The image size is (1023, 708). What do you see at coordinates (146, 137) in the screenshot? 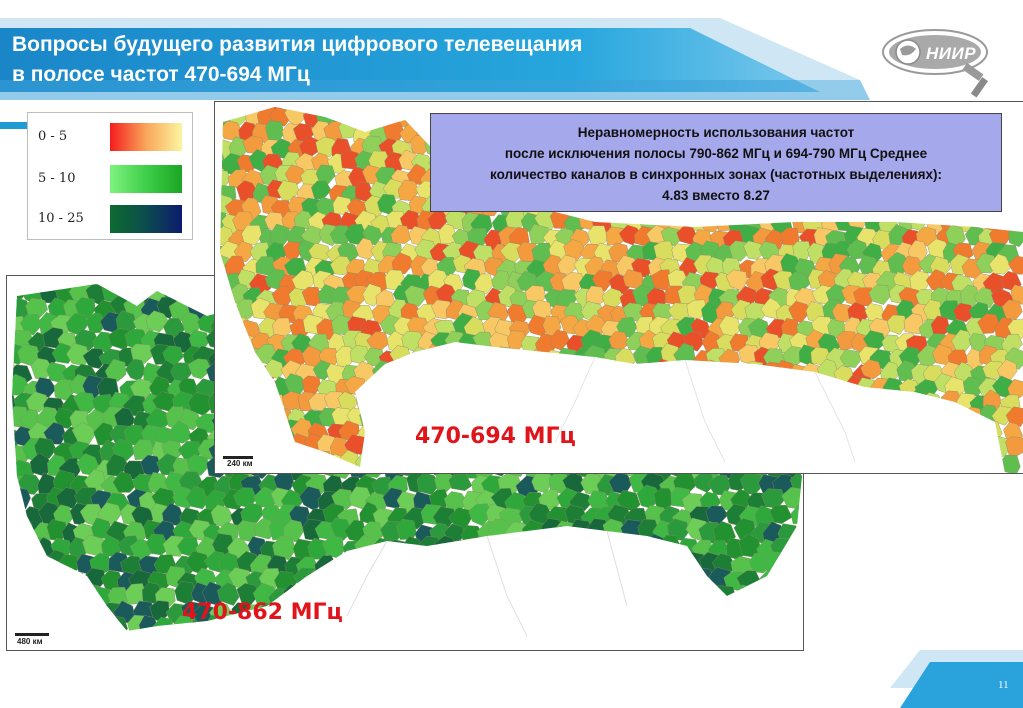
I see `legend-swatch` at bounding box center [146, 137].